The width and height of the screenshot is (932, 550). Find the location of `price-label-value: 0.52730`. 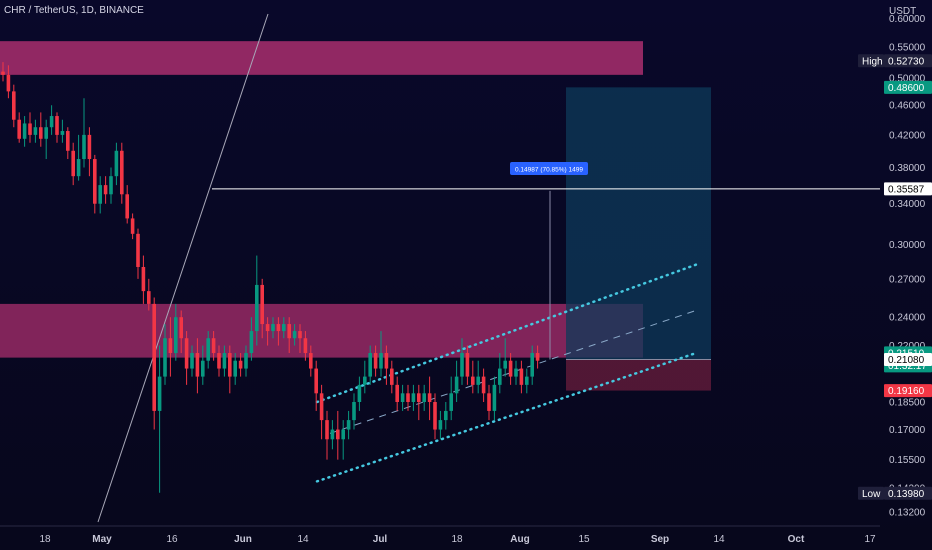

price-label-value: 0.52730 is located at coordinates (906, 61).